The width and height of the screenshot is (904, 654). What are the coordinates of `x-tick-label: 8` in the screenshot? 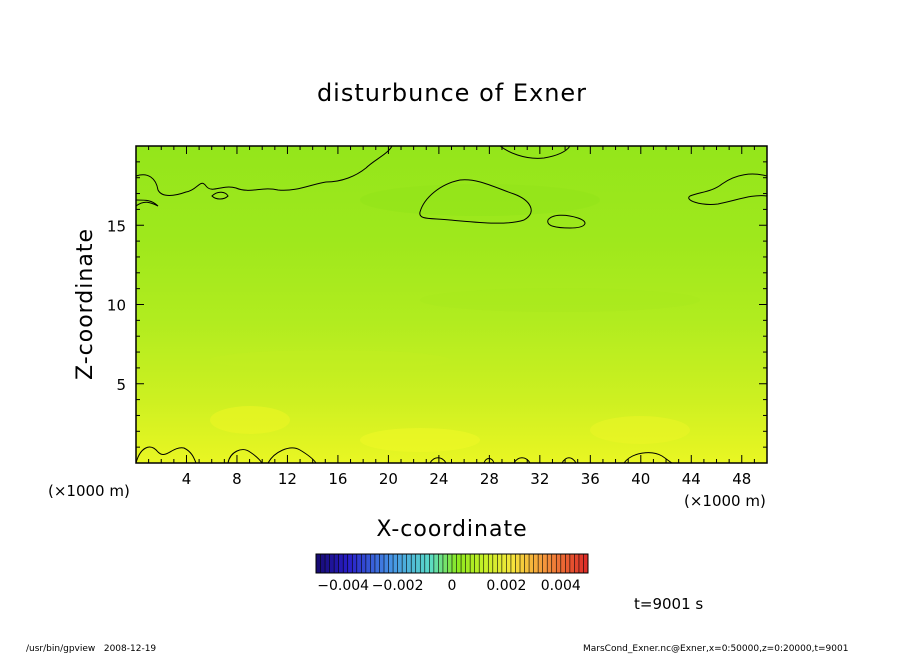 It's located at (237, 479).